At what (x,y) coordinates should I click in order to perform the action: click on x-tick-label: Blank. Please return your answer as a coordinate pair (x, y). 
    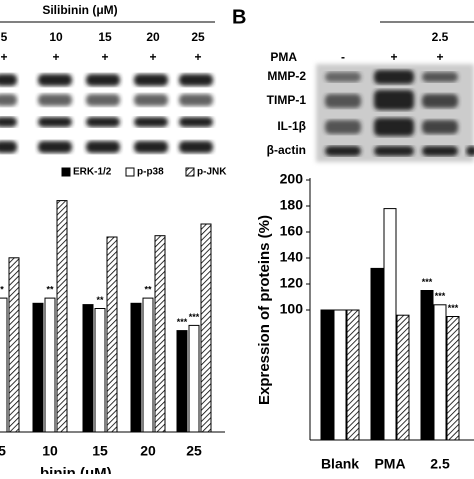
    Looking at the image, I should click on (340, 464).